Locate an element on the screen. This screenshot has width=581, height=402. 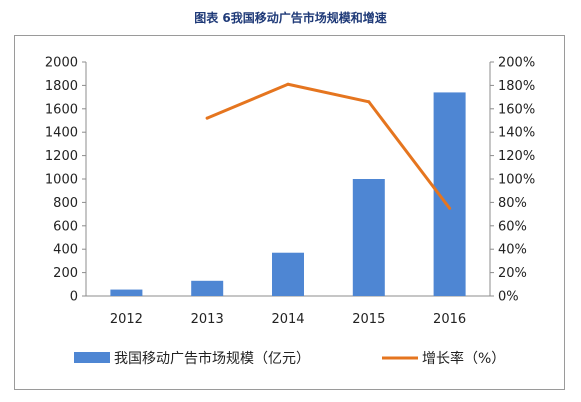
left-tick-label: 1800 is located at coordinates (61, 86).